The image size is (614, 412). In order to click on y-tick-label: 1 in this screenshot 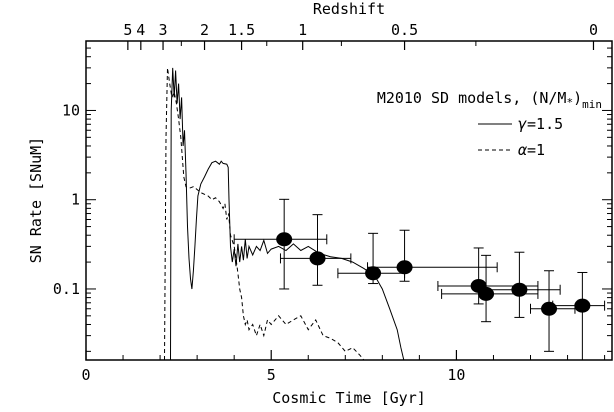, I will do `click(75, 200)`.